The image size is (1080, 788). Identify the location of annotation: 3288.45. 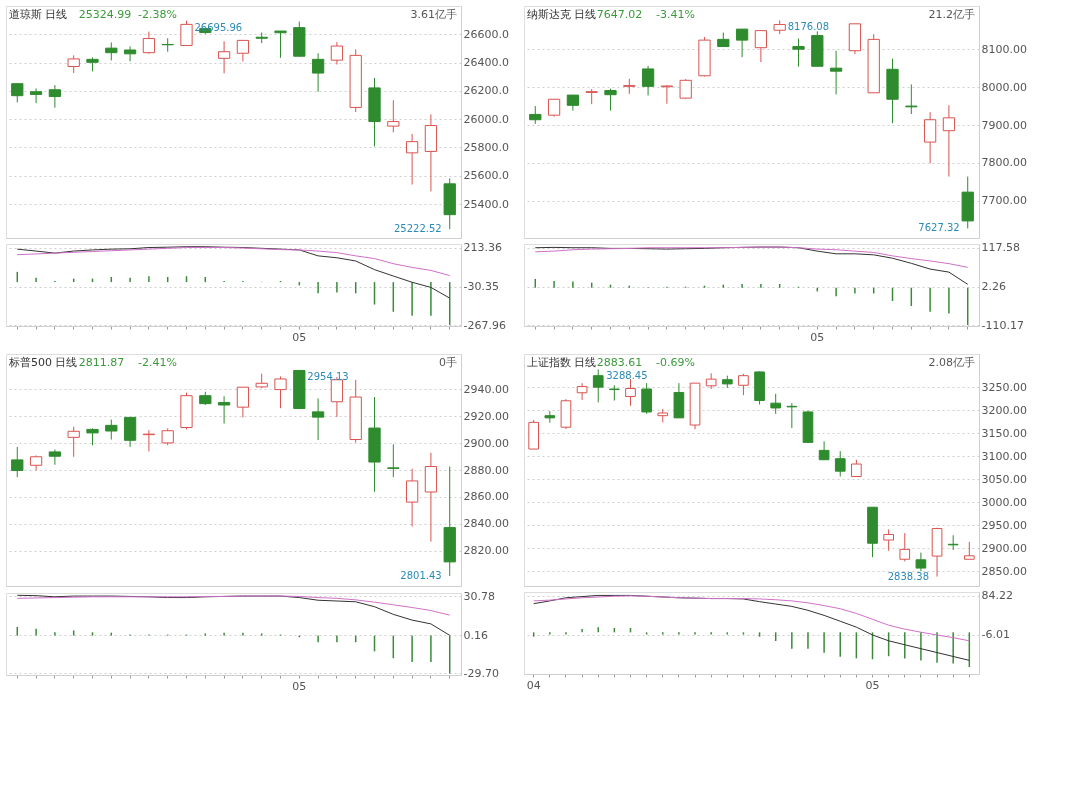
(627, 376).